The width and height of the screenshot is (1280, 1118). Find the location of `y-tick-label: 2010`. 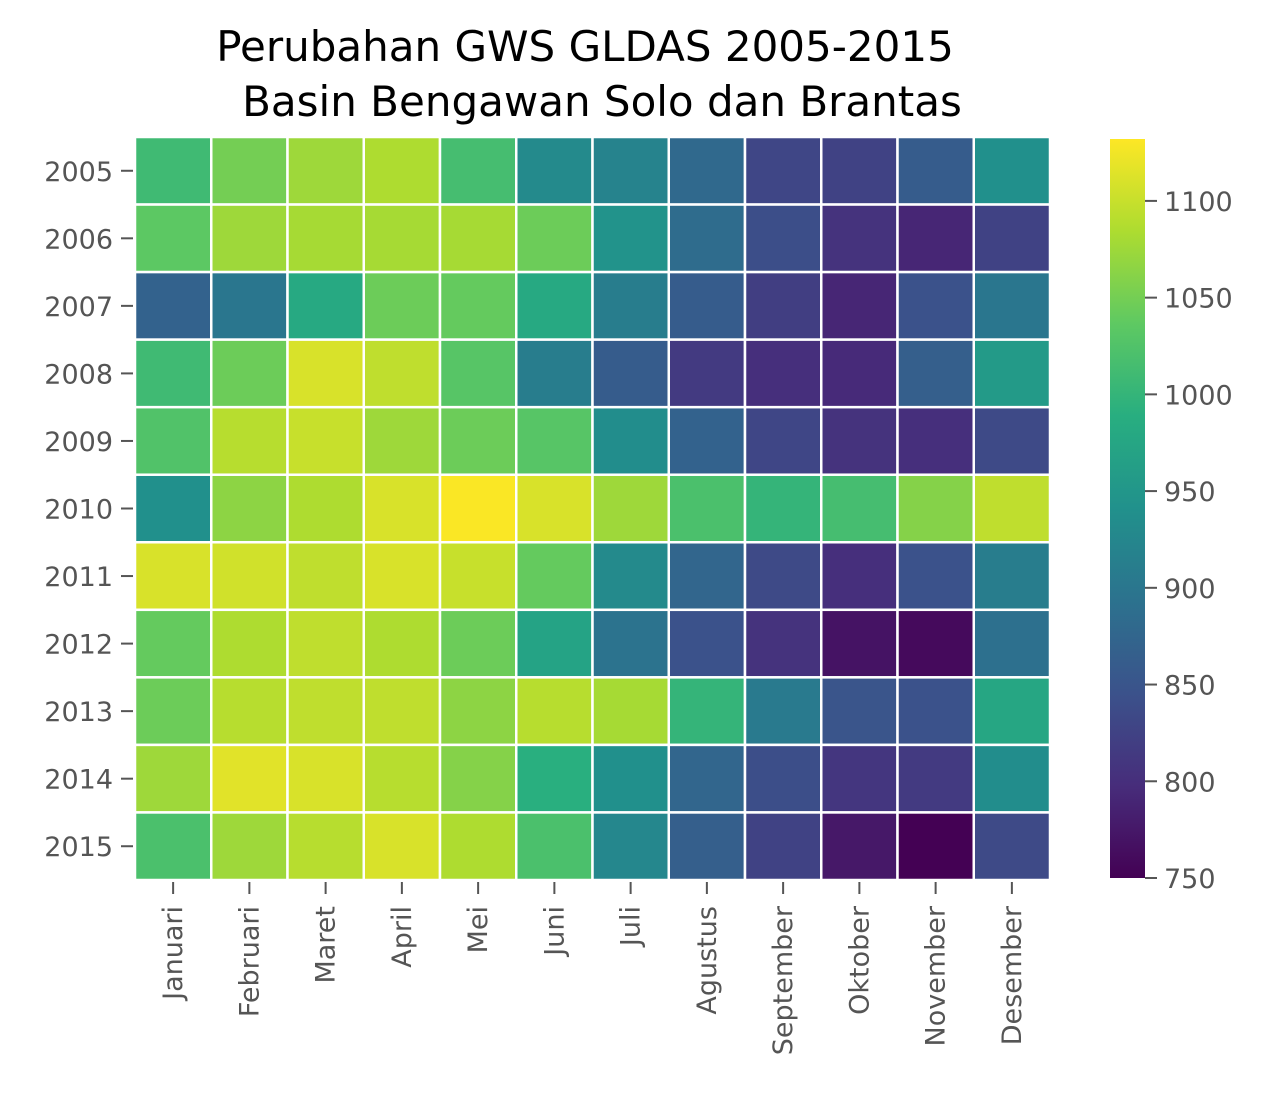

y-tick-label: 2010 is located at coordinates (78, 510).